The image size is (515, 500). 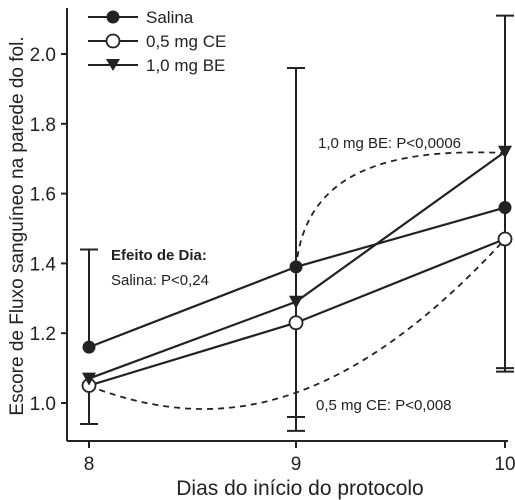 What do you see at coordinates (43, 404) in the screenshot?
I see `y-tick-label: 1.0` at bounding box center [43, 404].